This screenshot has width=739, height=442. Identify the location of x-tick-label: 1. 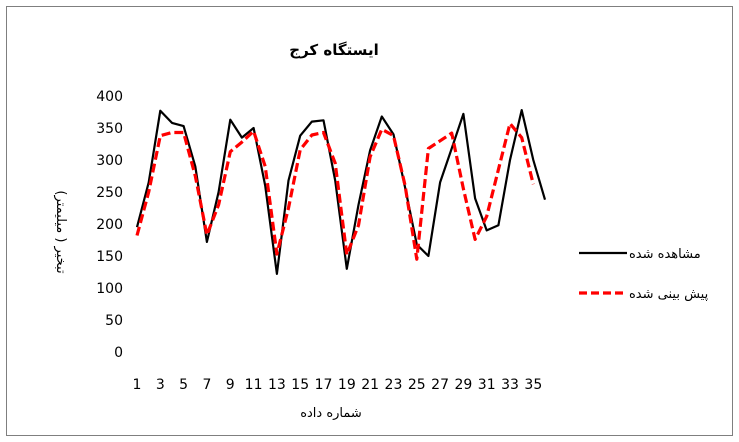
(137, 385).